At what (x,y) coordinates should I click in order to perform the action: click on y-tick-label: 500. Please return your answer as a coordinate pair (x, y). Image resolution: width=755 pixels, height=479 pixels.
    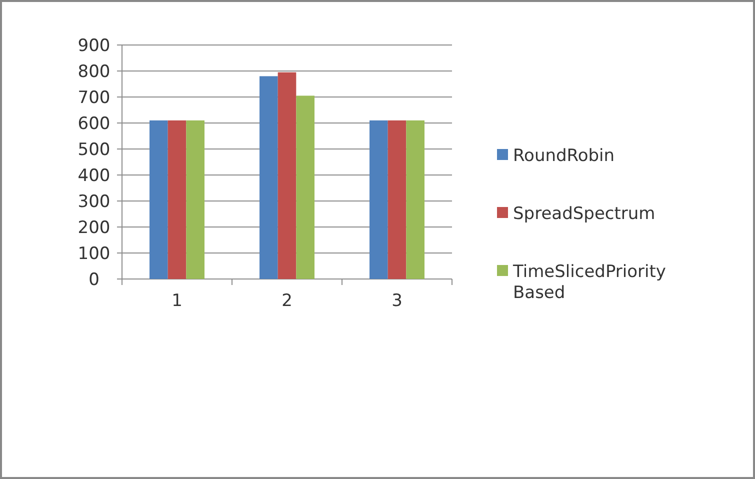
    Looking at the image, I should click on (94, 150).